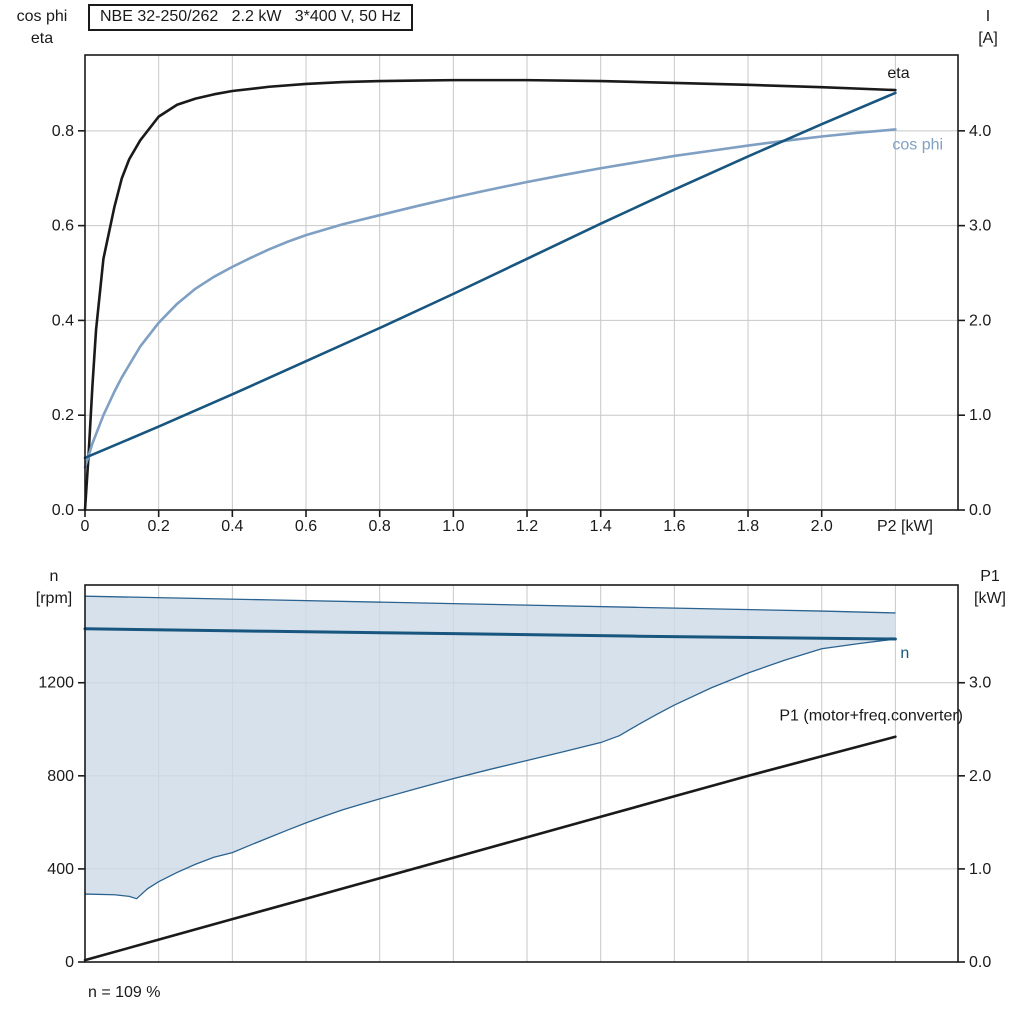  I want to click on axis-title: I, so click(988, 16).